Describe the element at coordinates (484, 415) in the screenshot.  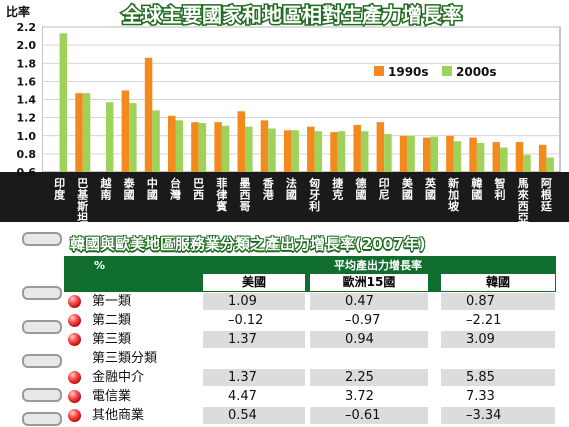
I see `value-cell: –3.34` at that location.